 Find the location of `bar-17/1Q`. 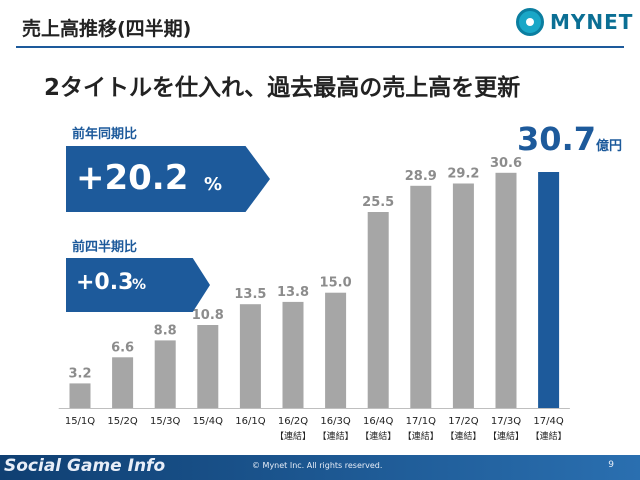

bar-17/1Q is located at coordinates (421, 296).